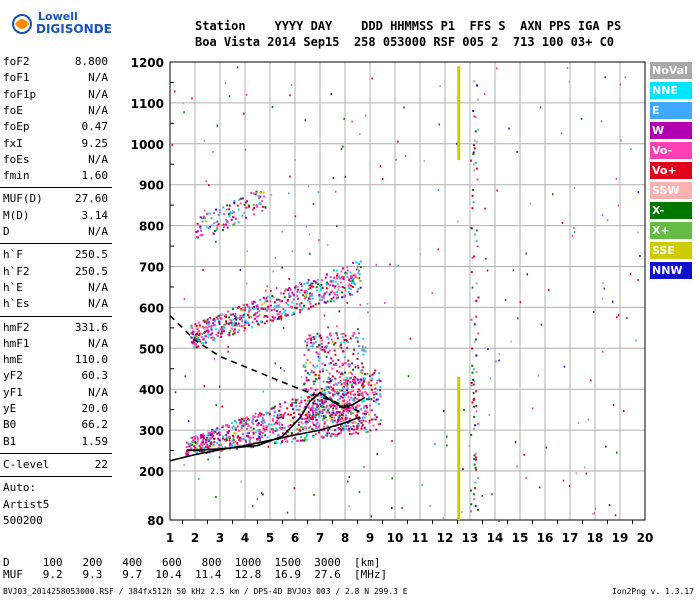  Describe the element at coordinates (74, 29) in the screenshot. I see `logo-line2: DIGISONDE` at that location.